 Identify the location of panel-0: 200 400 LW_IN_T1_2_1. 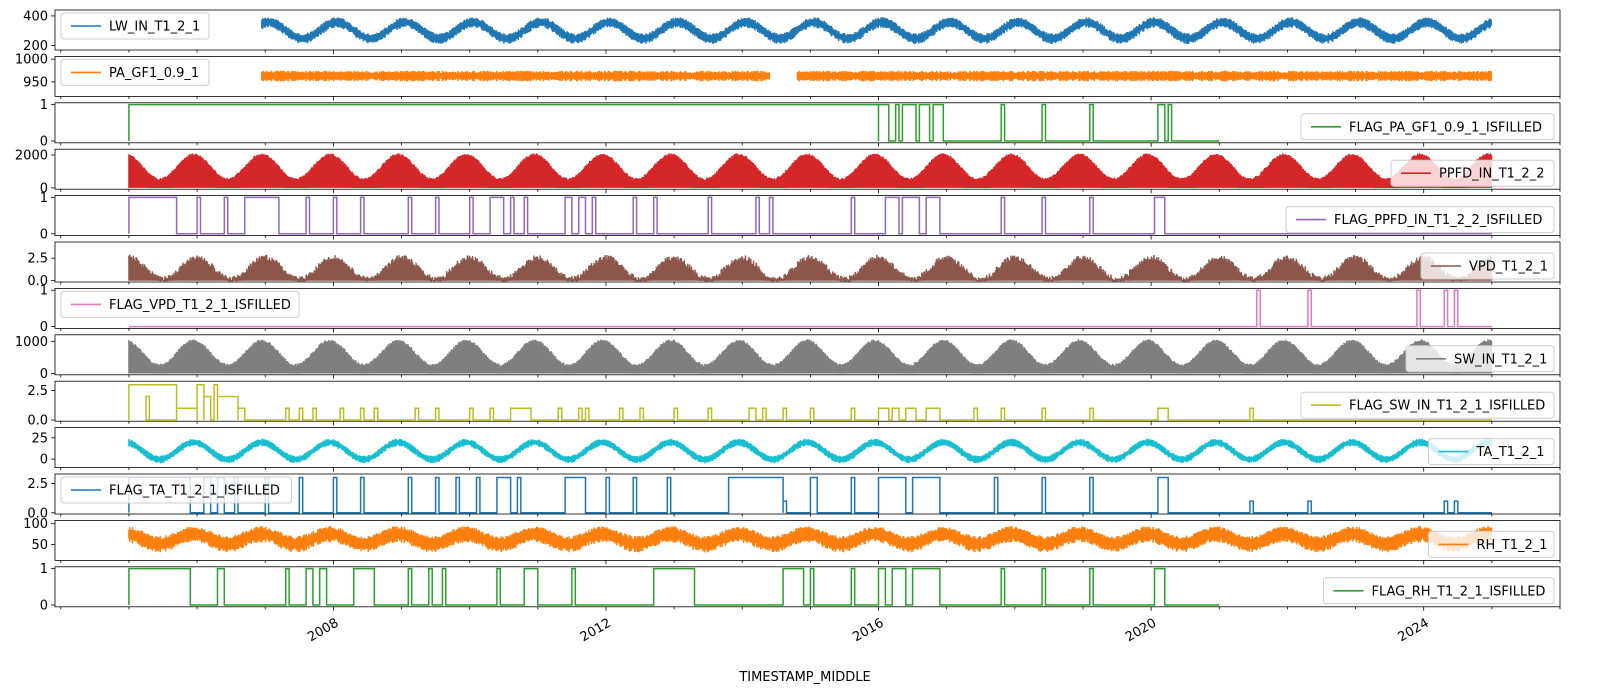
(792, 31).